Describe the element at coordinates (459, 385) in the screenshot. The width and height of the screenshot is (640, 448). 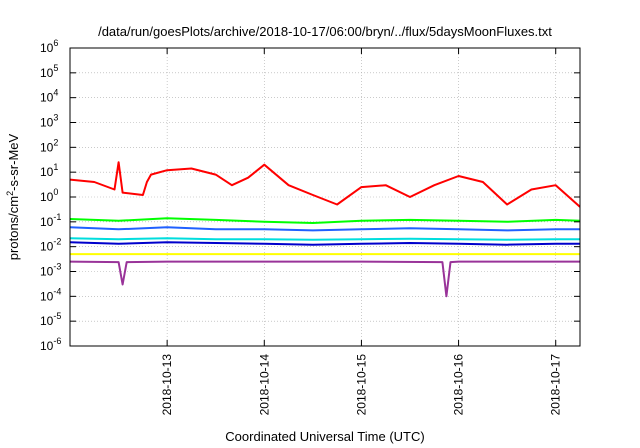
I see `x-tick-label: 2018-10-16` at that location.